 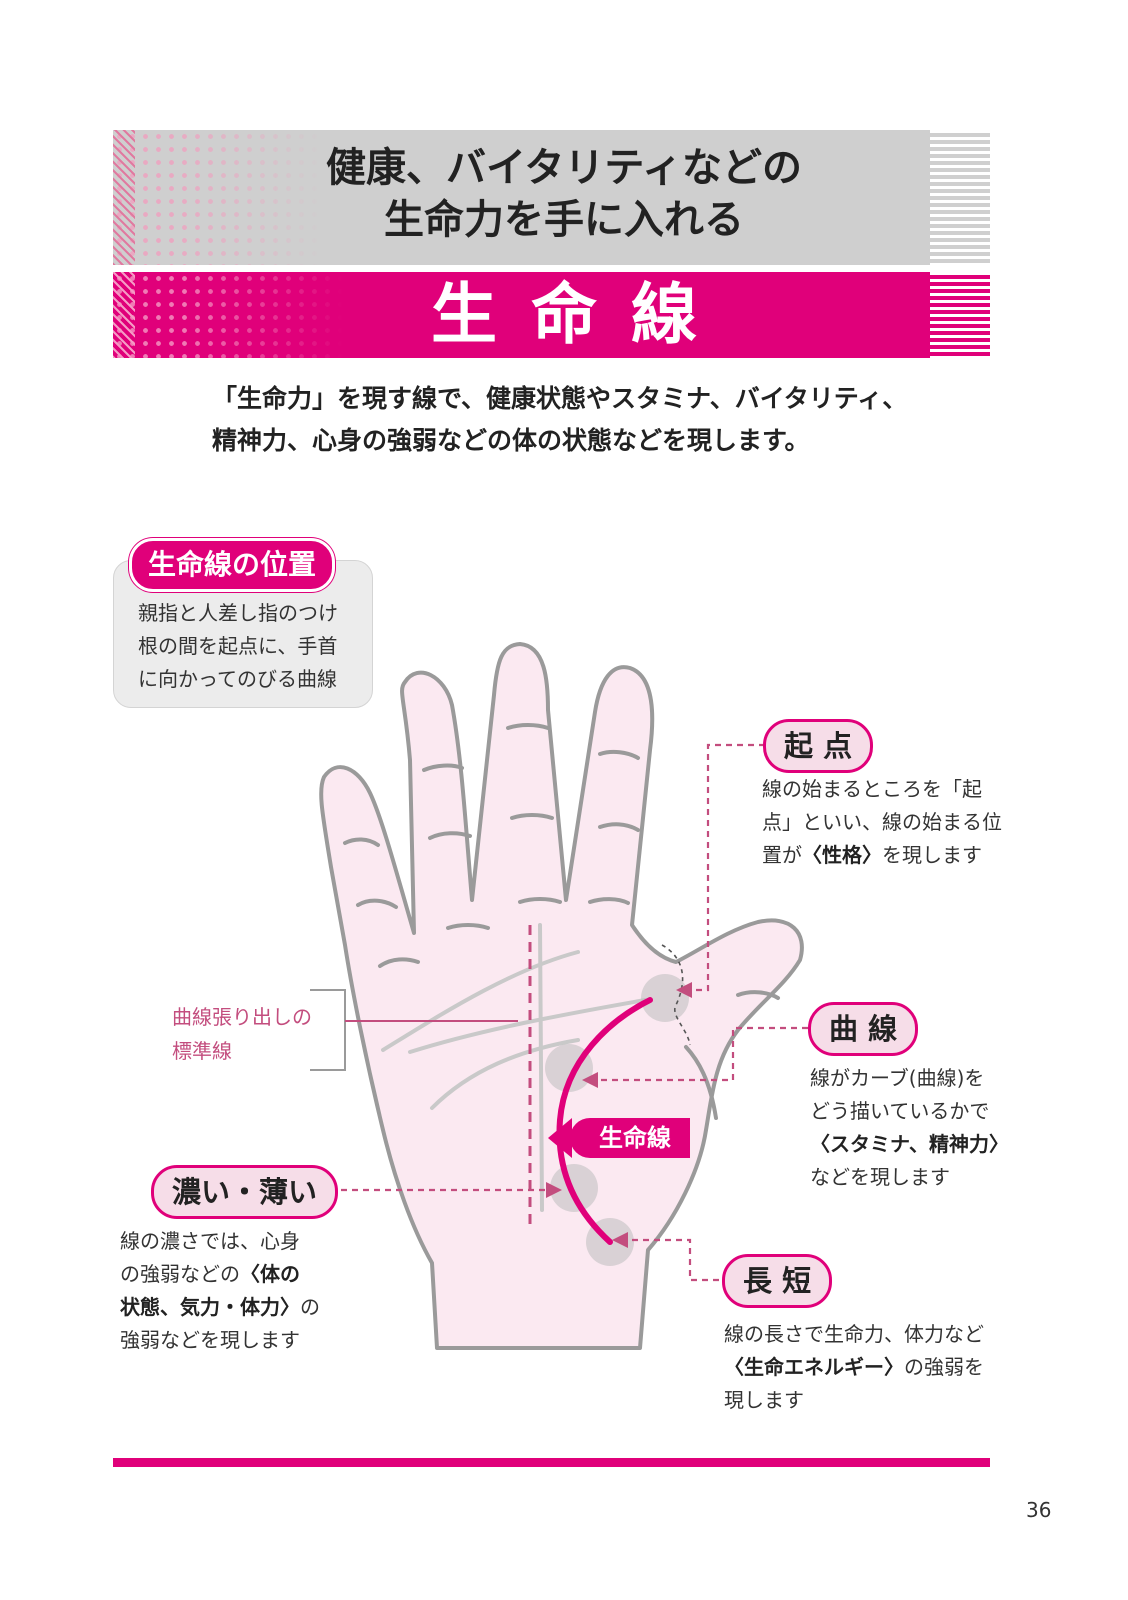 What do you see at coordinates (564, 220) in the screenshot?
I see `page-title-line2: 生命力を手に入れる` at bounding box center [564, 220].